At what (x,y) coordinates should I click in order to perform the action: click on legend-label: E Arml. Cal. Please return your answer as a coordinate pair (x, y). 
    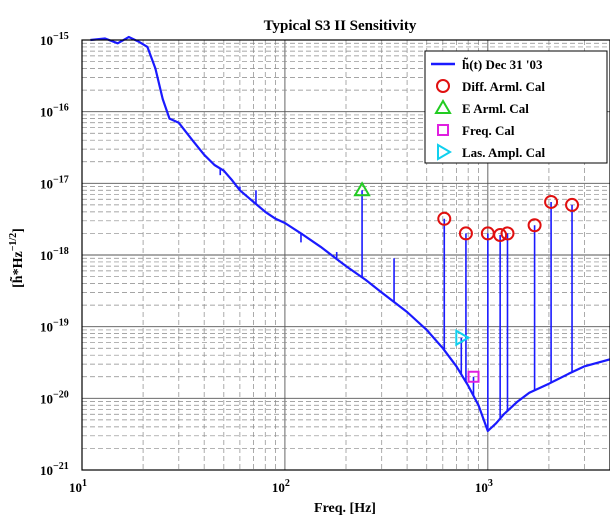
    Looking at the image, I should click on (495, 108).